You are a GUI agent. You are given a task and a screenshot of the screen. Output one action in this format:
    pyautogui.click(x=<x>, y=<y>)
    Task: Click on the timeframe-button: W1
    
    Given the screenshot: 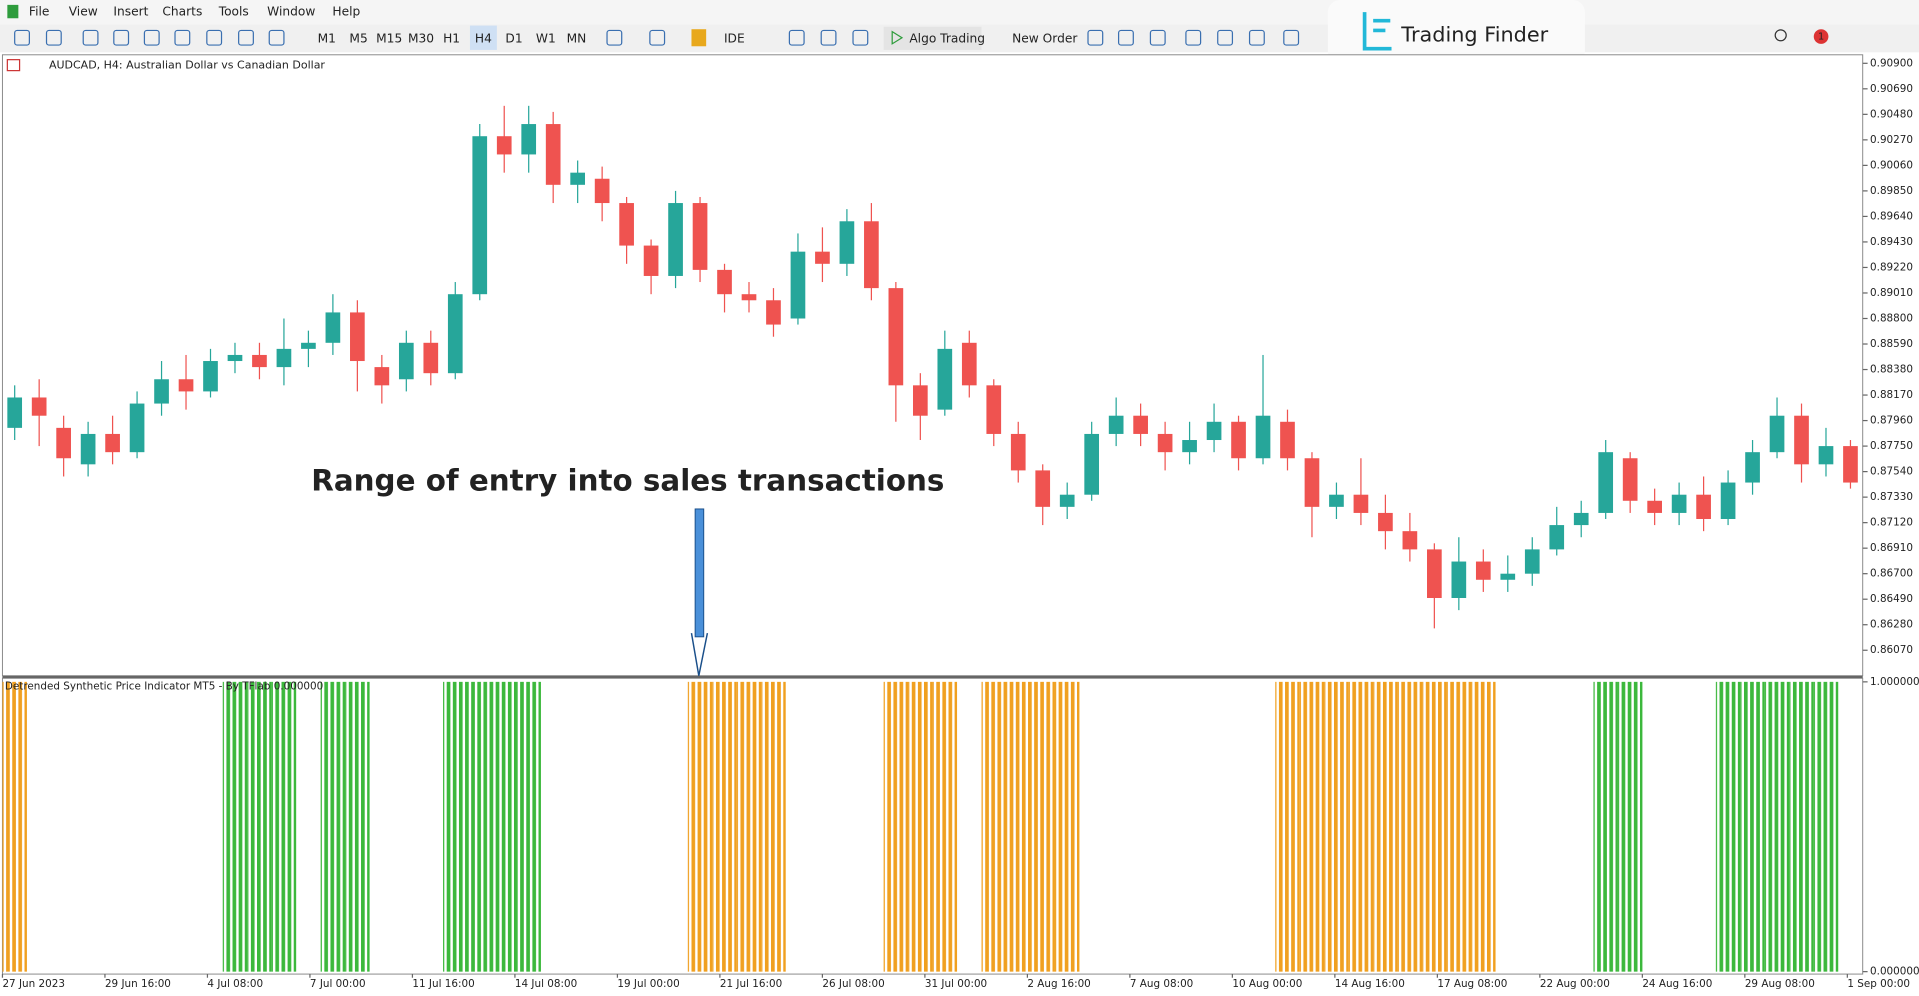 What is the action you would take?
    pyautogui.click(x=546, y=38)
    